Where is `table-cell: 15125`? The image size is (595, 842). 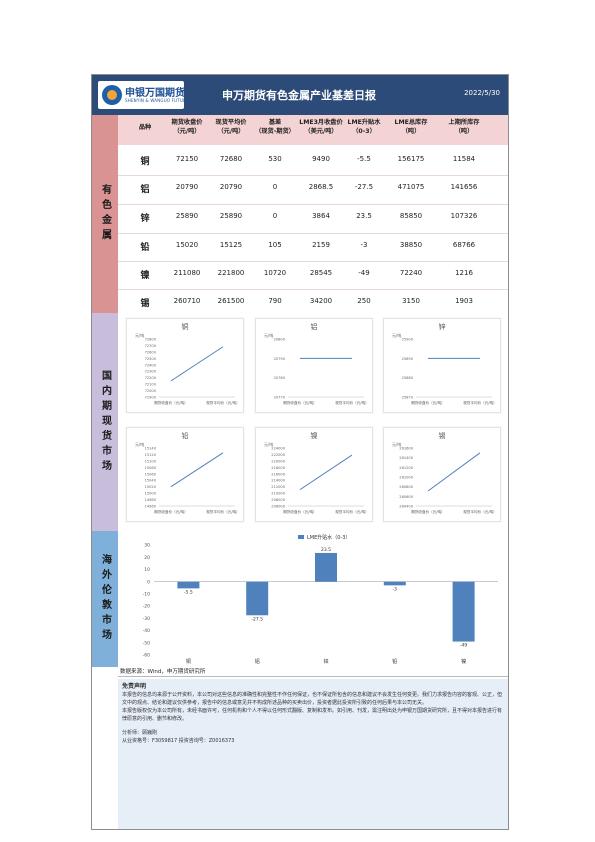 table-cell: 15125 is located at coordinates (231, 245).